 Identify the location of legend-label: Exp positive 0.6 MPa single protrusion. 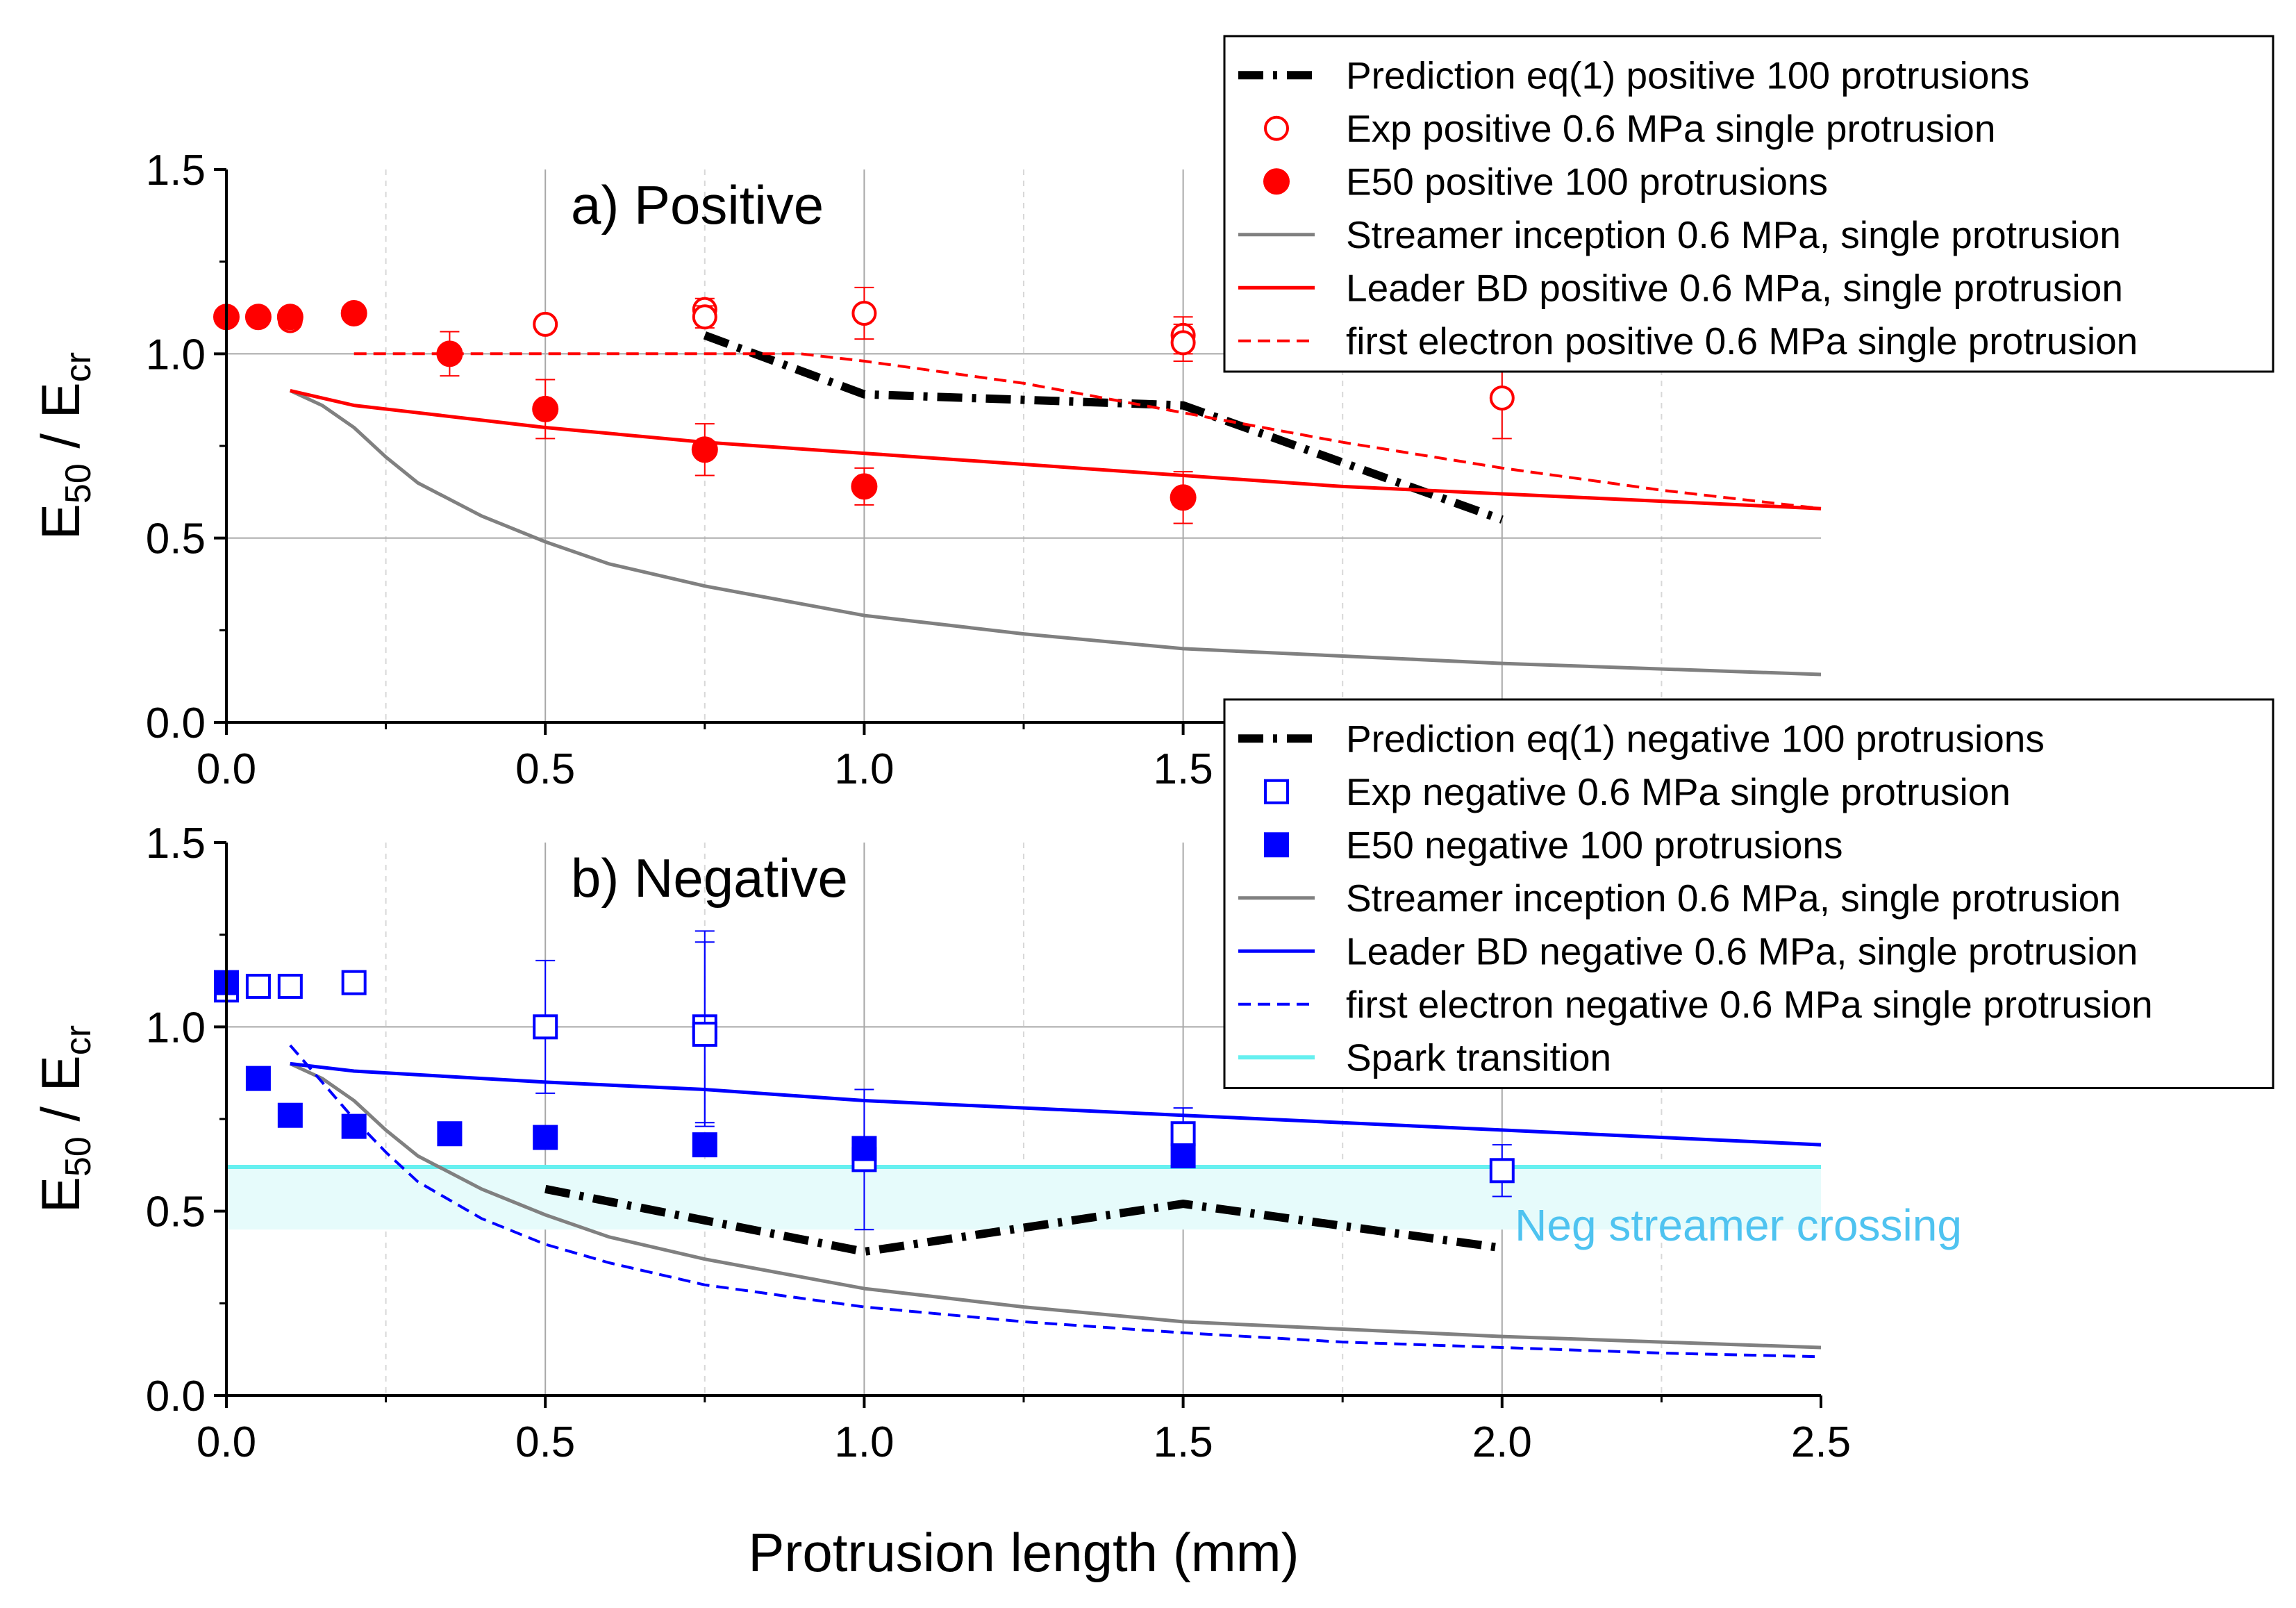
(1671, 128).